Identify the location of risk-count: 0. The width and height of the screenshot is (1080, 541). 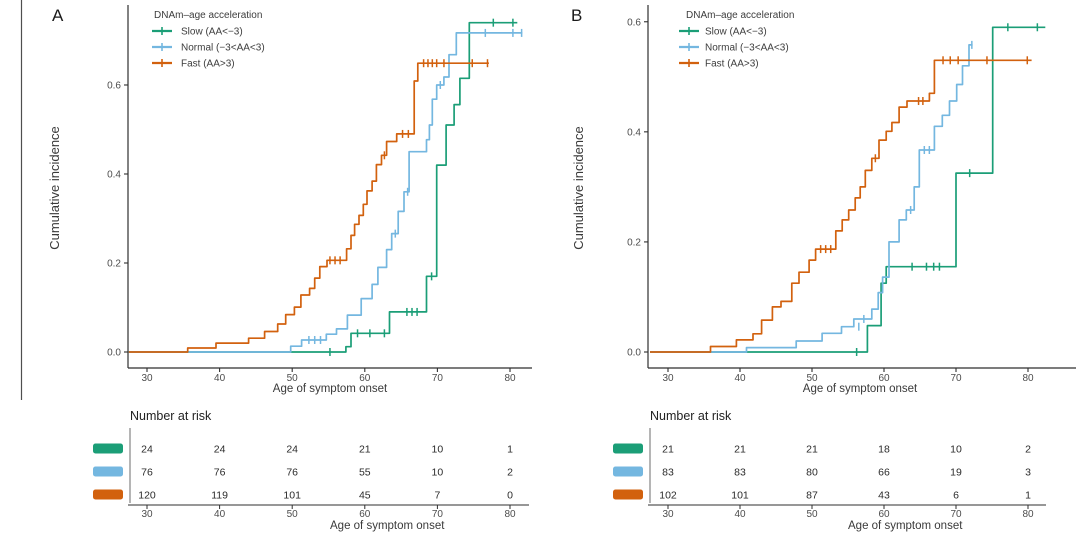
(510, 495).